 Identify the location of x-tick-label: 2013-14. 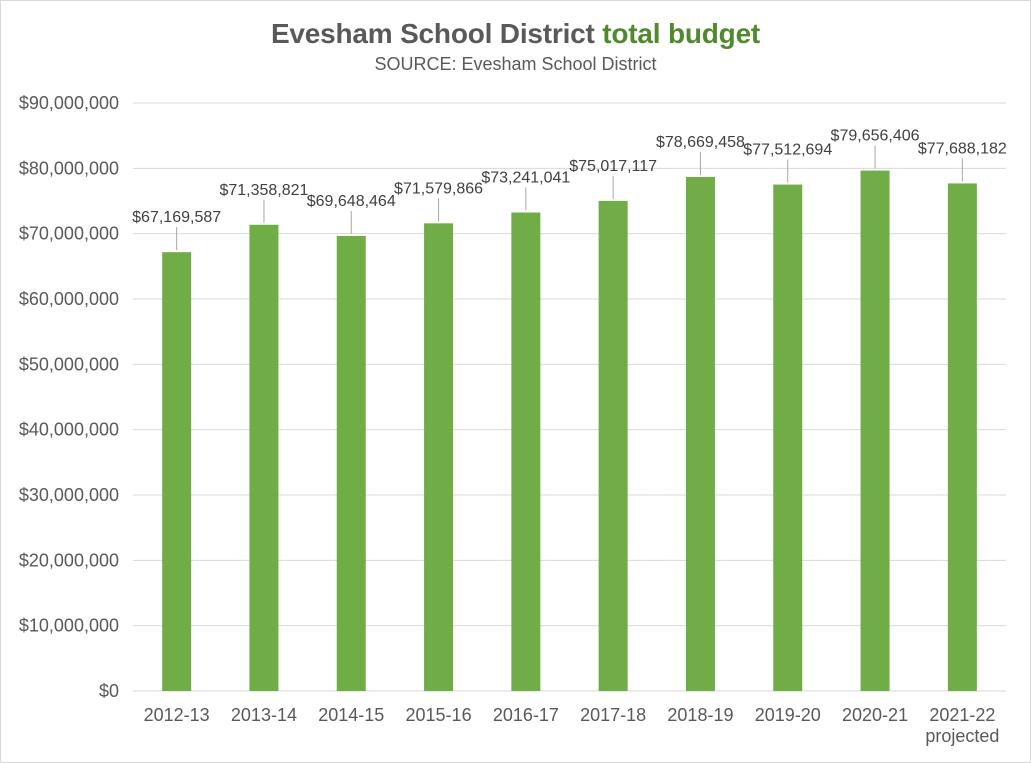
(264, 715).